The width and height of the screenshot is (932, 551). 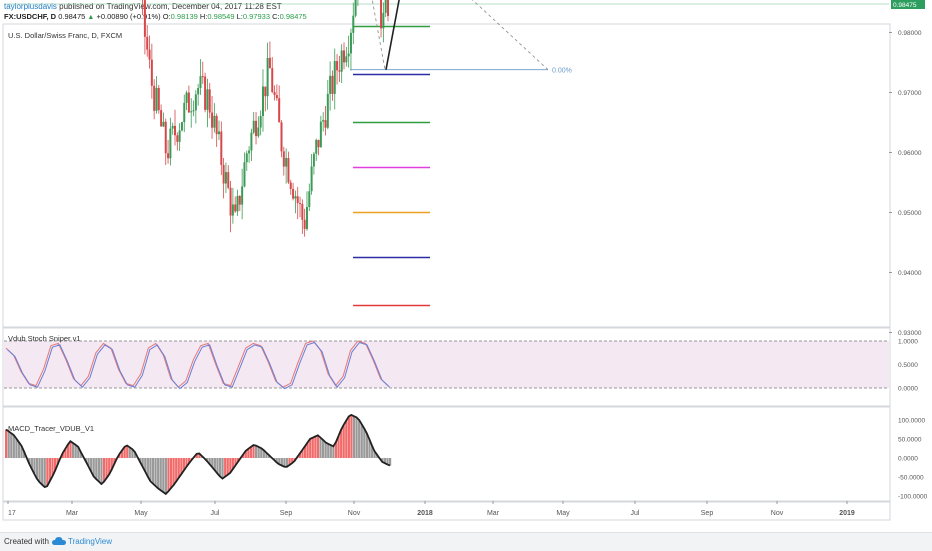 What do you see at coordinates (910, 333) in the screenshot?
I see `price-tick-label: 0.93000` at bounding box center [910, 333].